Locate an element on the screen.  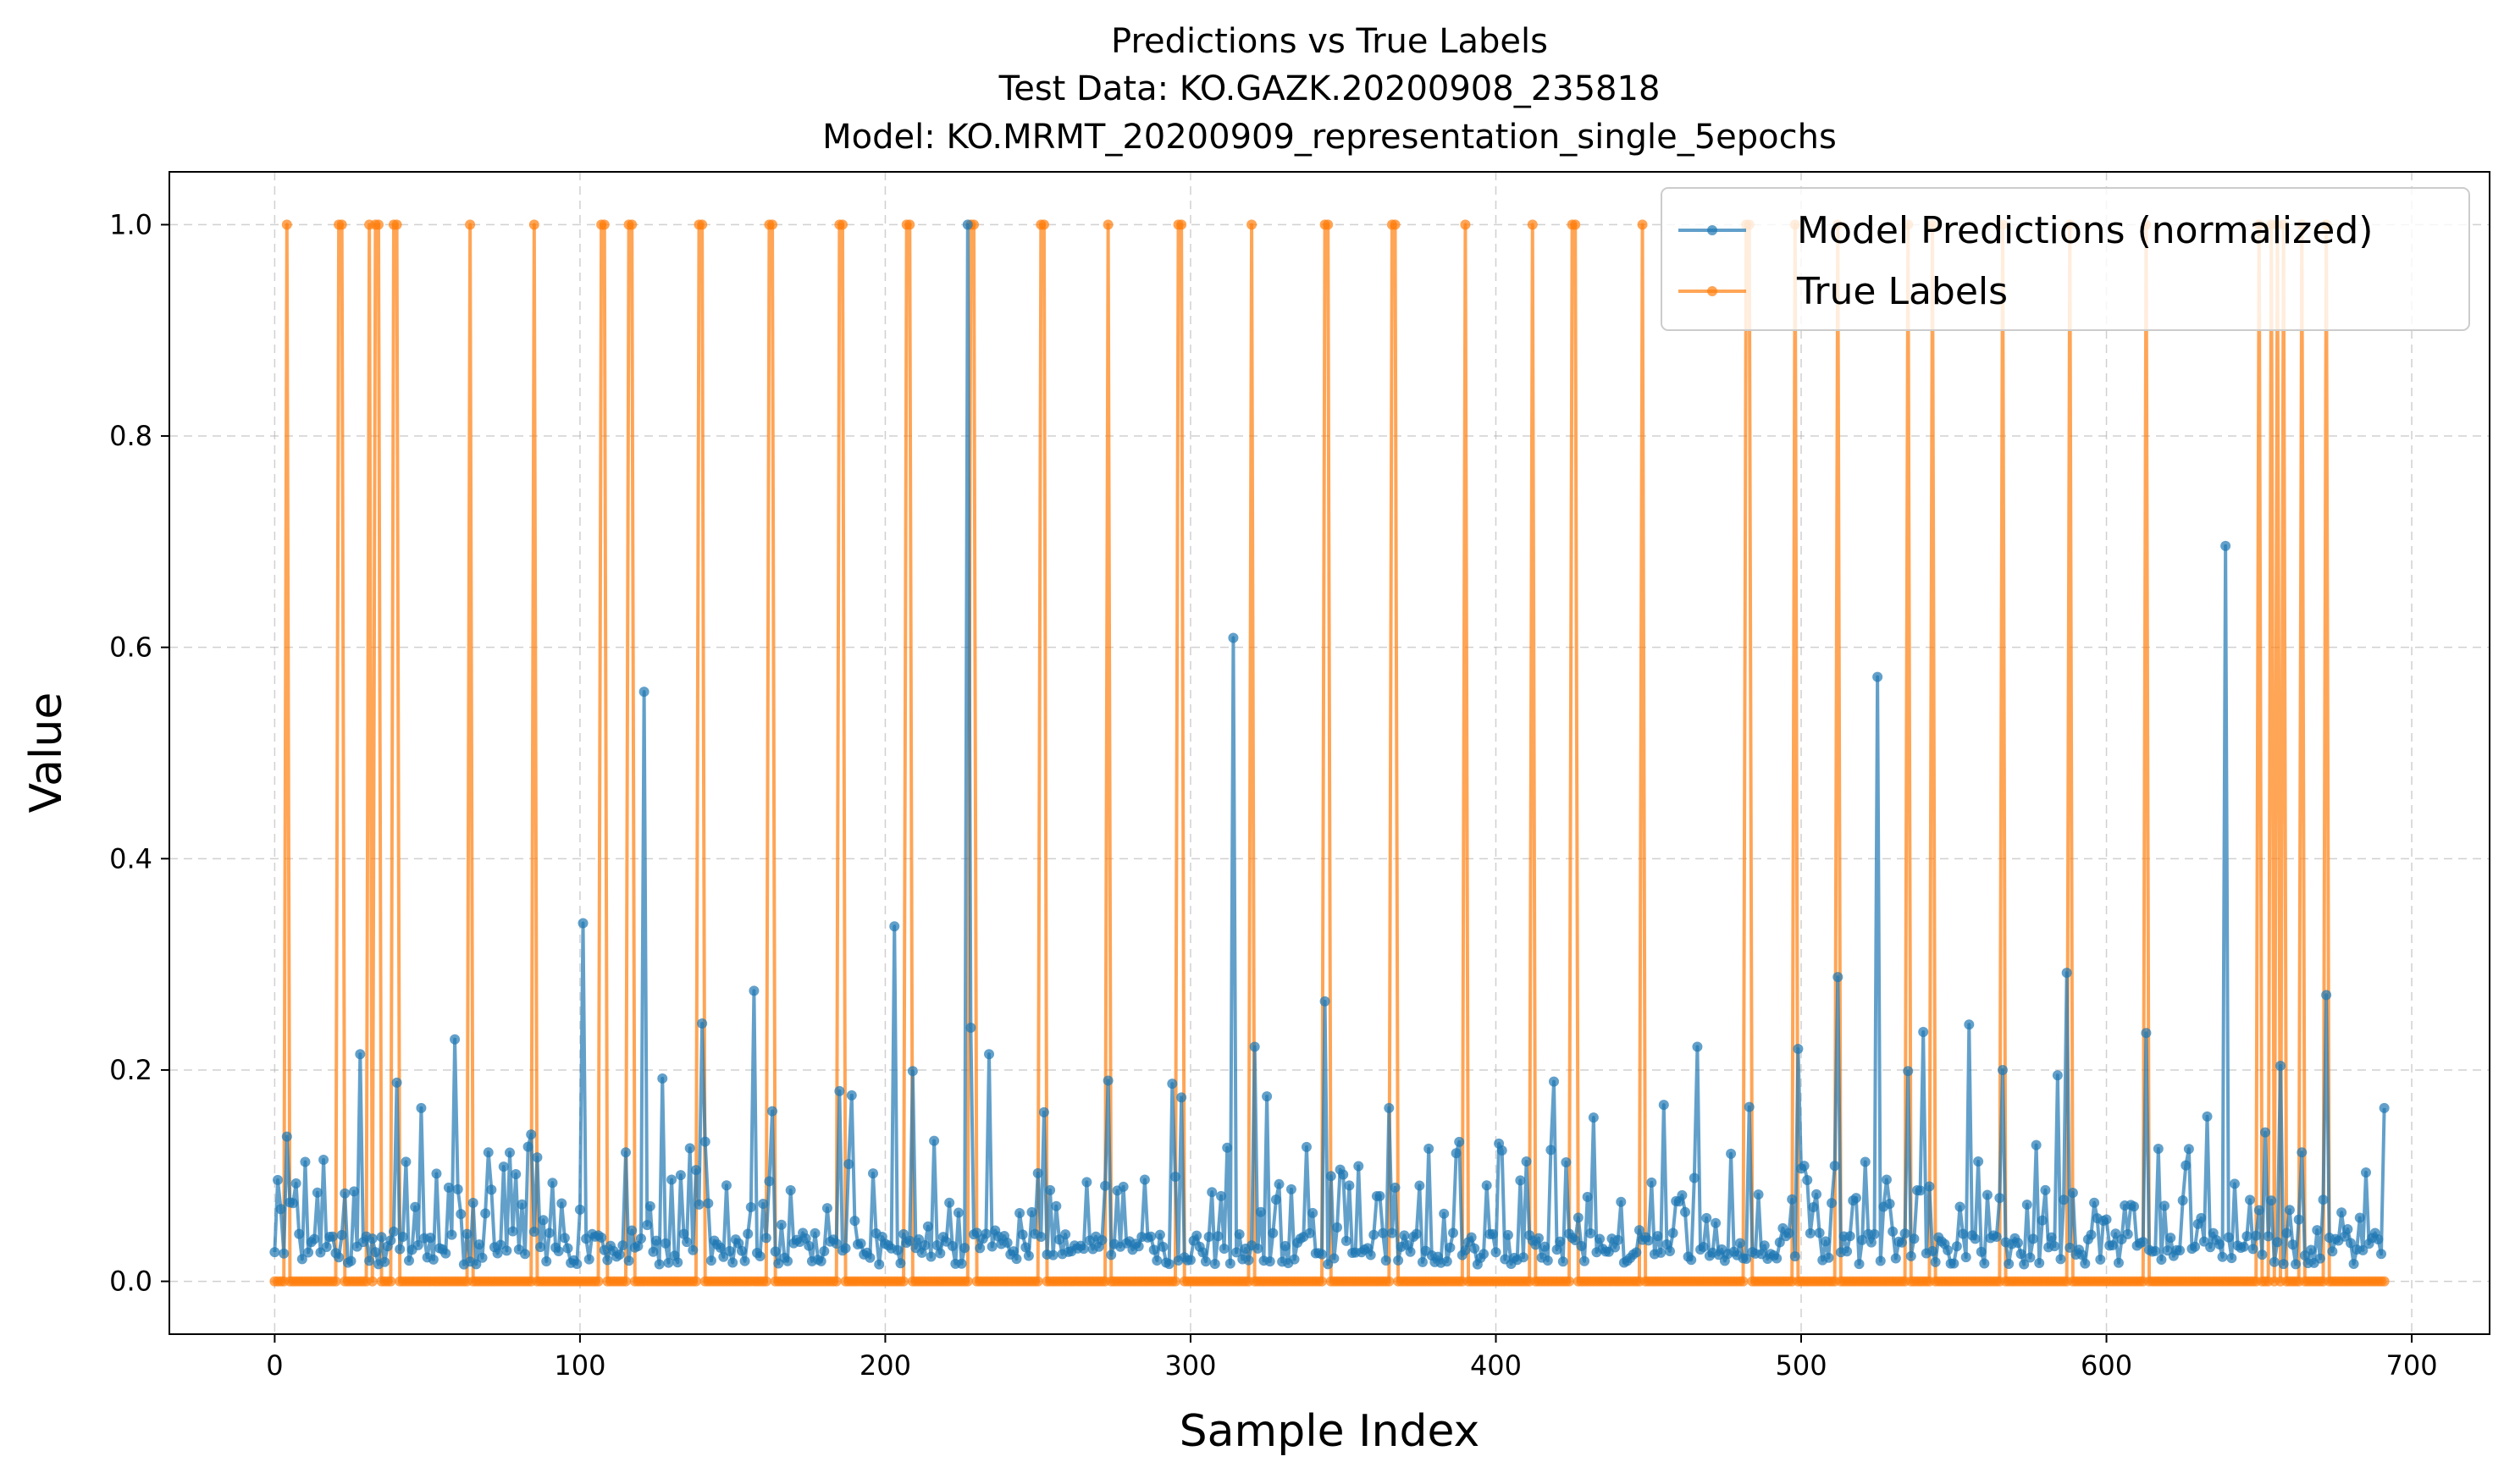
x-tick-label: 600 is located at coordinates (2106, 1365).